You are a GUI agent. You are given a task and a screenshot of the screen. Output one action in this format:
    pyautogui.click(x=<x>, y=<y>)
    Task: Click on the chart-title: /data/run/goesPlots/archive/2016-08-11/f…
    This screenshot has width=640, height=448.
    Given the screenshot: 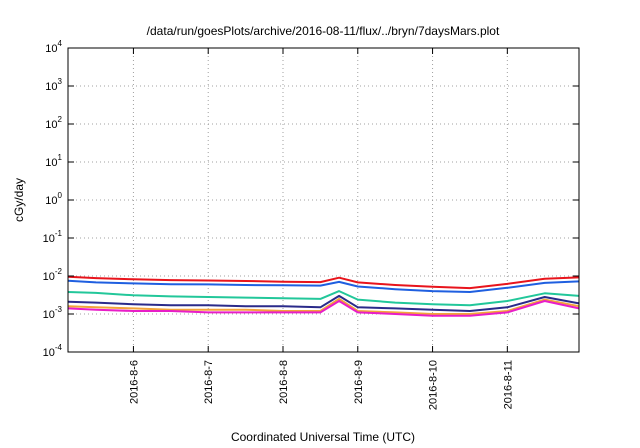 What is the action you would take?
    pyautogui.click(x=323, y=31)
    